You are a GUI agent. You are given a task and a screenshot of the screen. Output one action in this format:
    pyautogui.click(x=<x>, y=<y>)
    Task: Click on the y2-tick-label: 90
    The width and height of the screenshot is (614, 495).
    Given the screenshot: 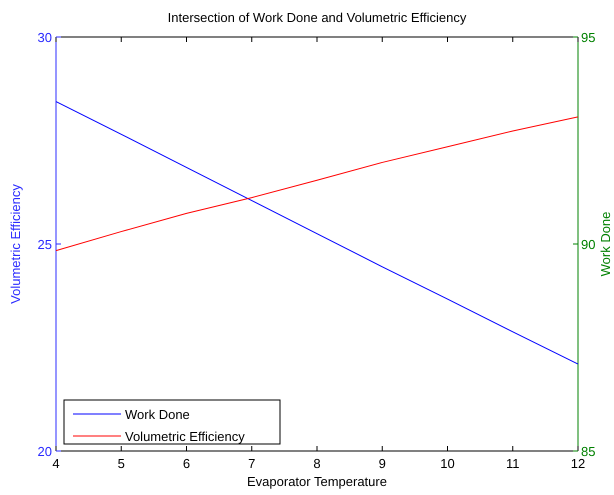 What is the action you would take?
    pyautogui.click(x=588, y=244)
    